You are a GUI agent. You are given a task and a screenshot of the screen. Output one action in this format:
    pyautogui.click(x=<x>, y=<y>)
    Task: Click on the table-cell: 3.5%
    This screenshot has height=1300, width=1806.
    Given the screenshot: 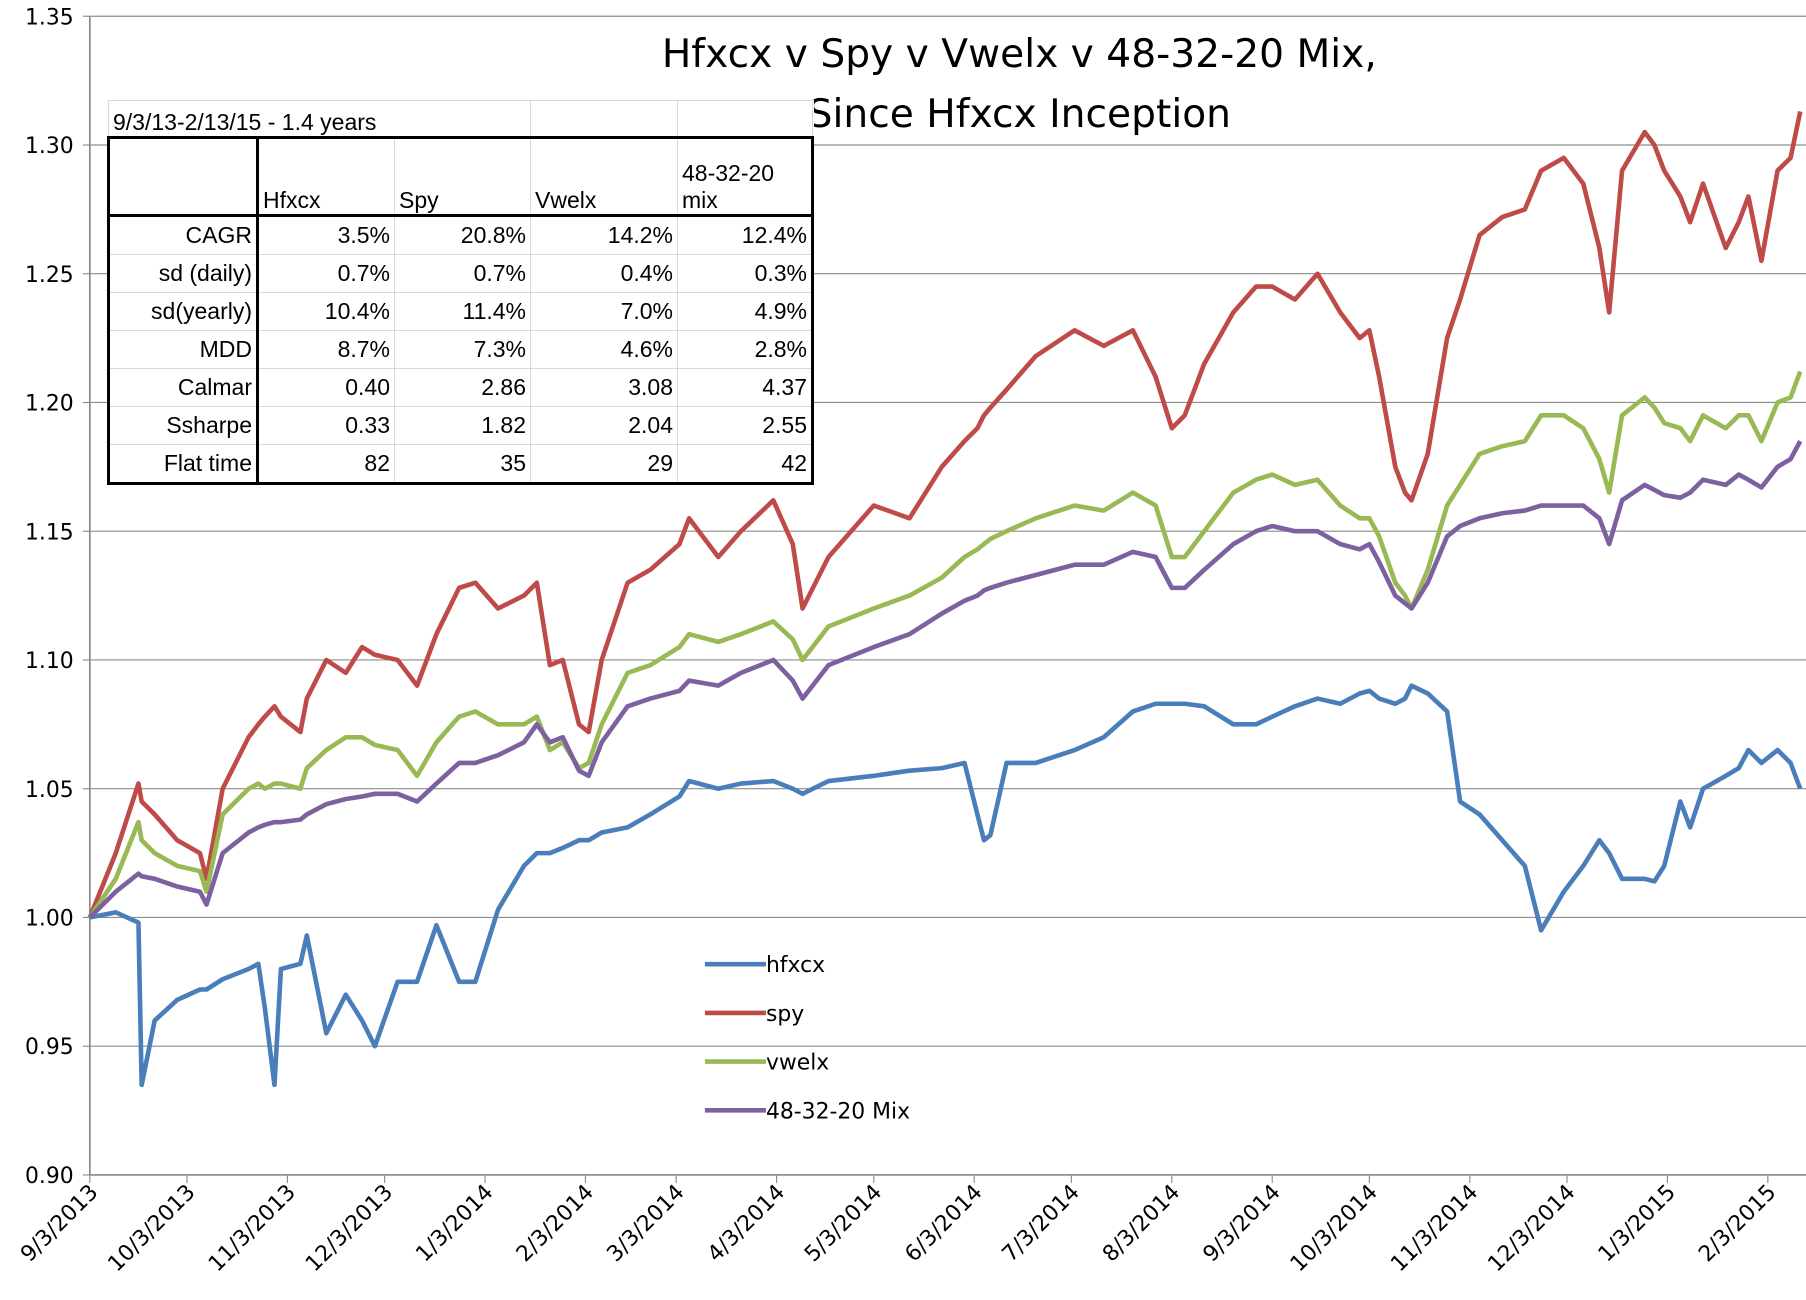 What is the action you would take?
    pyautogui.click(x=326, y=235)
    